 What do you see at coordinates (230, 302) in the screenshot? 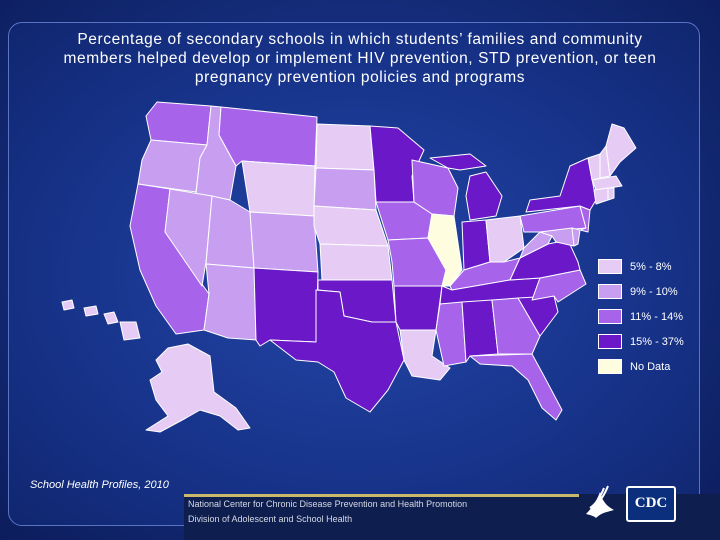
I see `state-AZ` at bounding box center [230, 302].